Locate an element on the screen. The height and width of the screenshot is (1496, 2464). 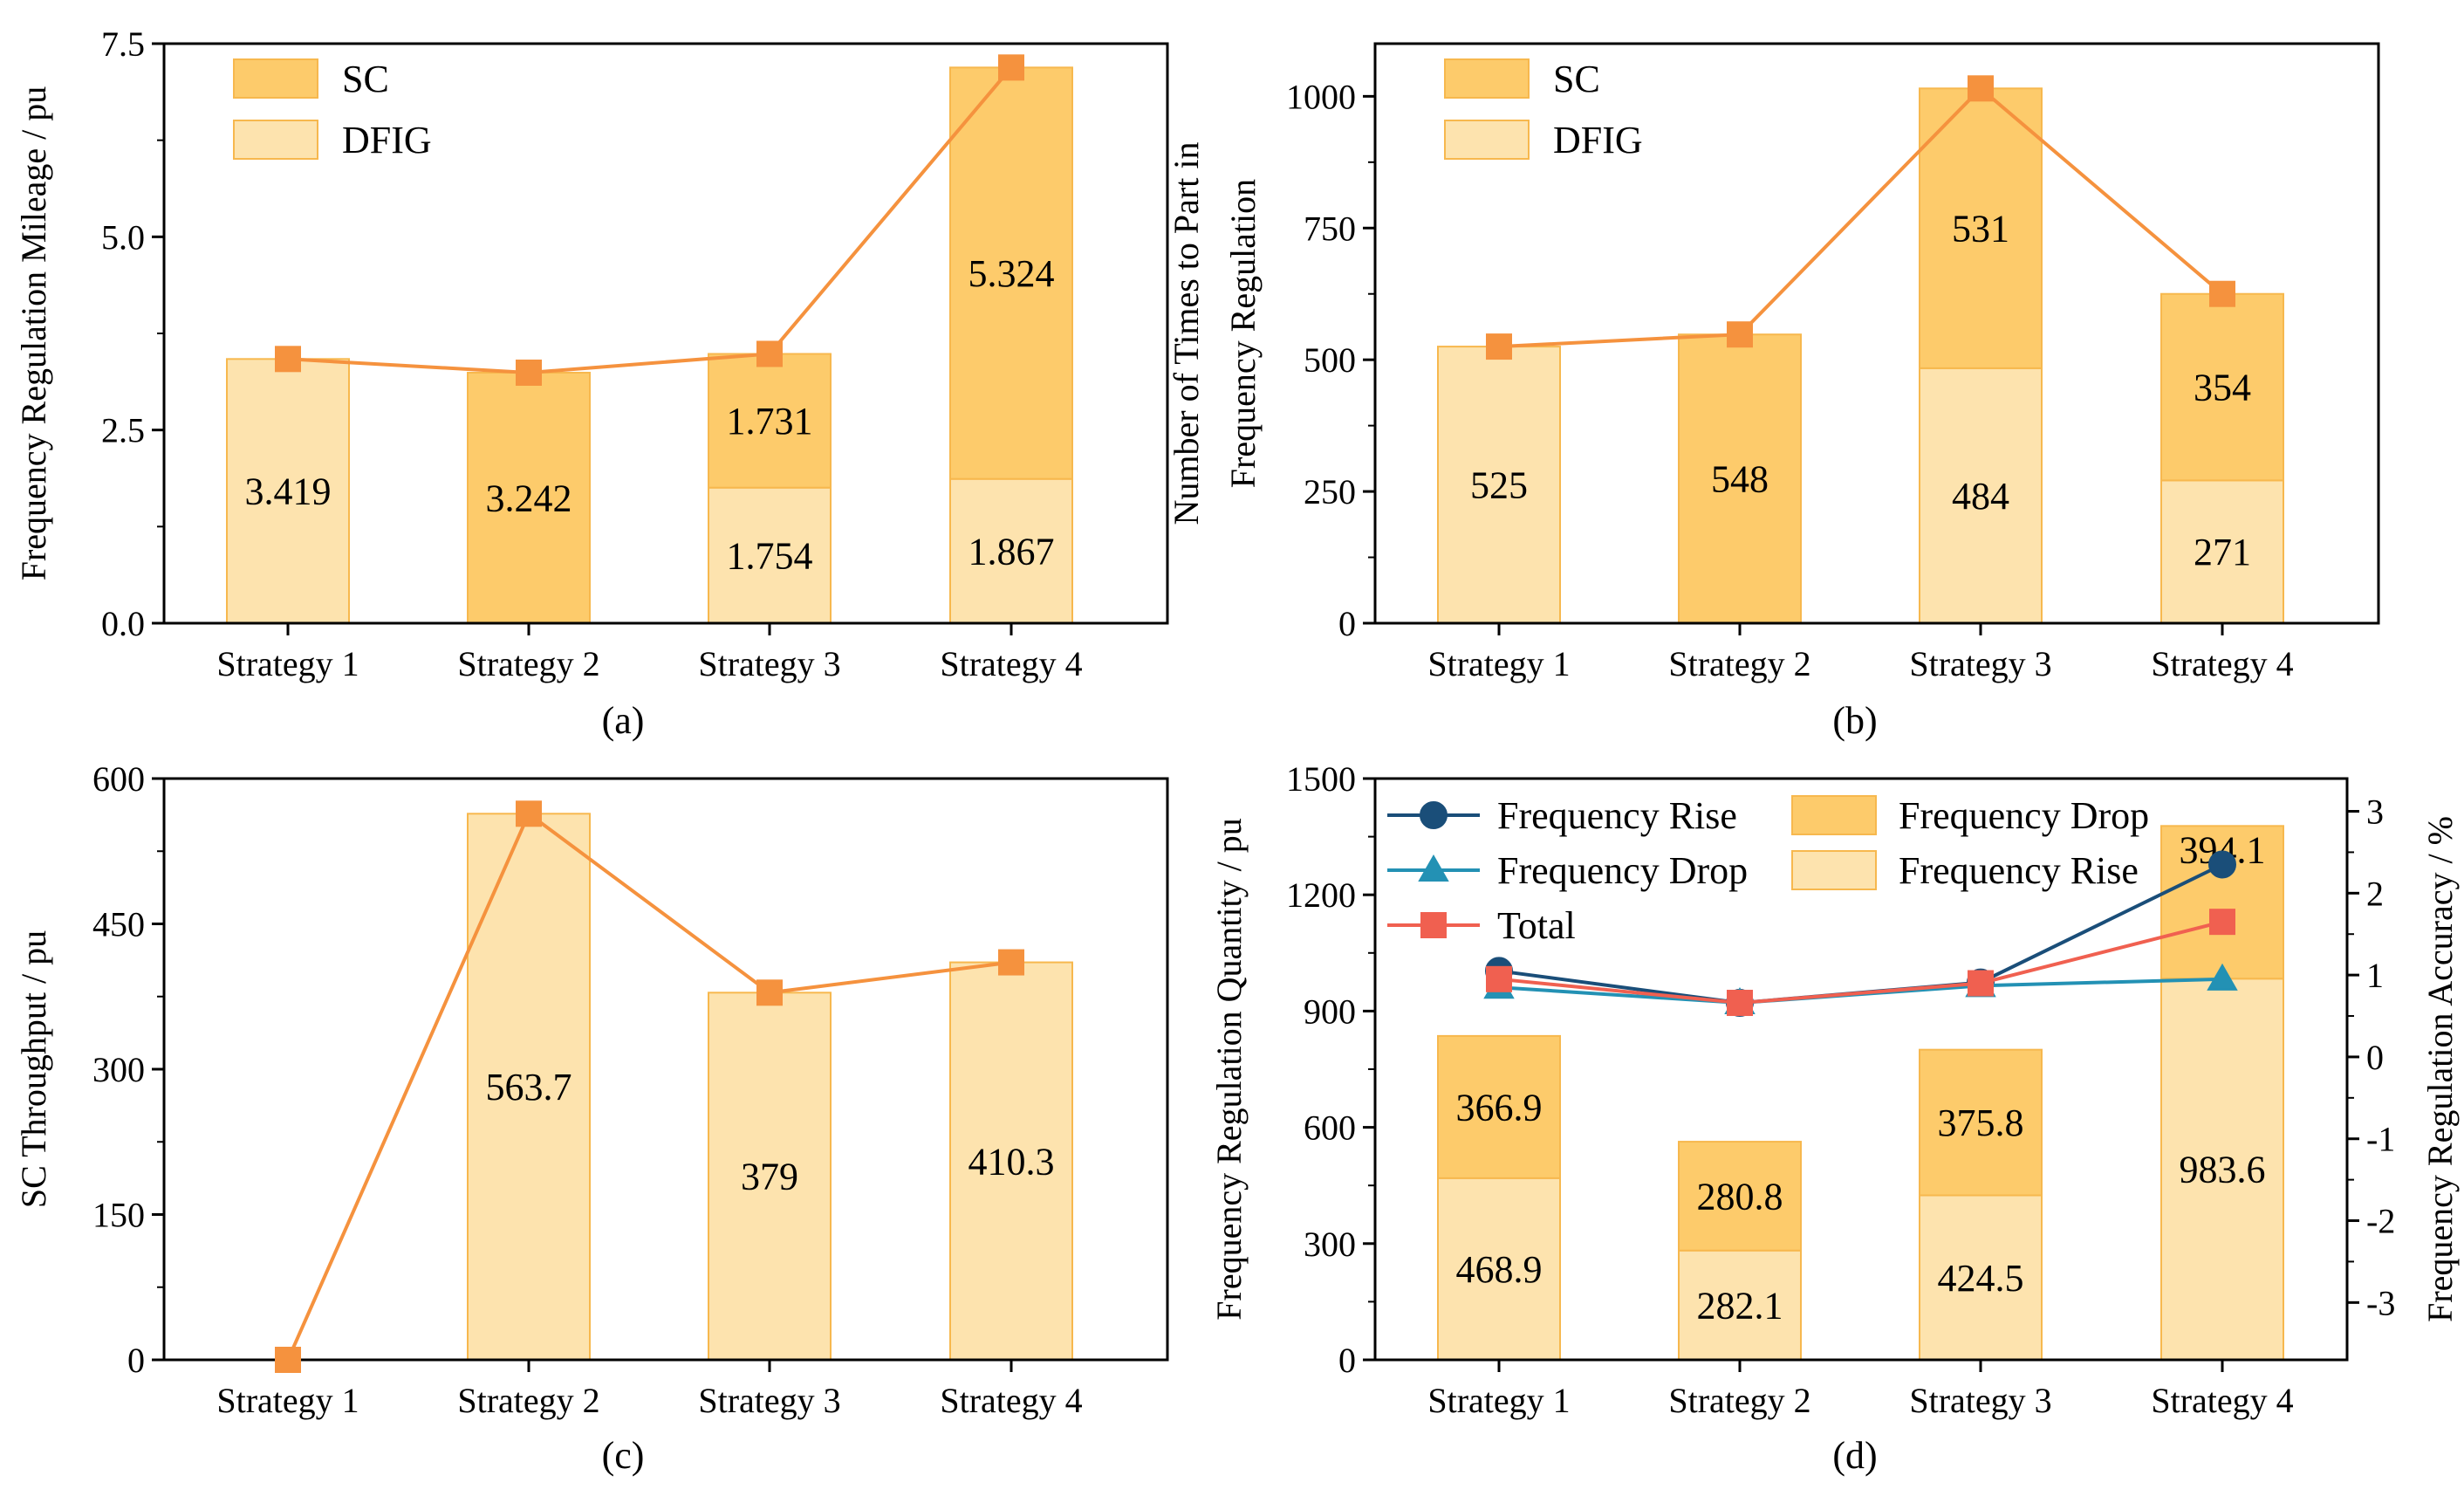
legend-swatch-frequency-rise is located at coordinates (1834, 870).